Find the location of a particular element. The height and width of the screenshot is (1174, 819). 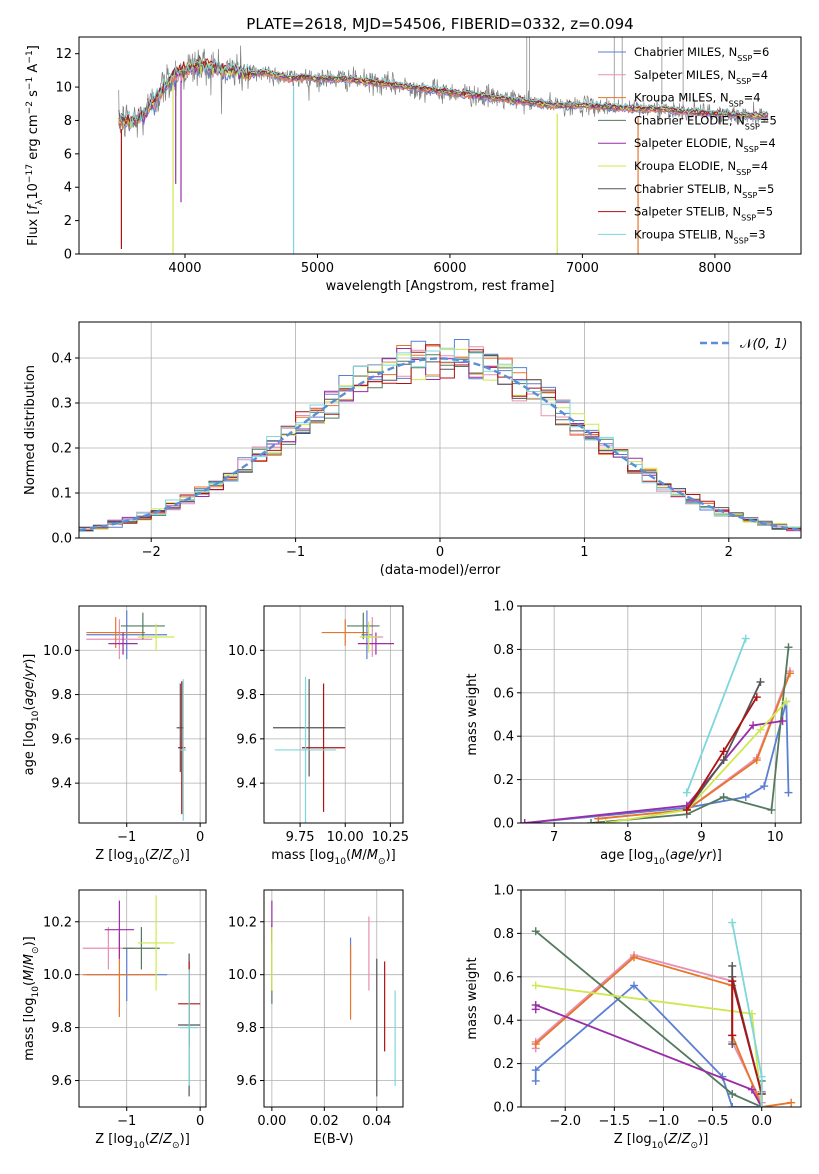

y-axis-label: mass weight is located at coordinates (472, 998).